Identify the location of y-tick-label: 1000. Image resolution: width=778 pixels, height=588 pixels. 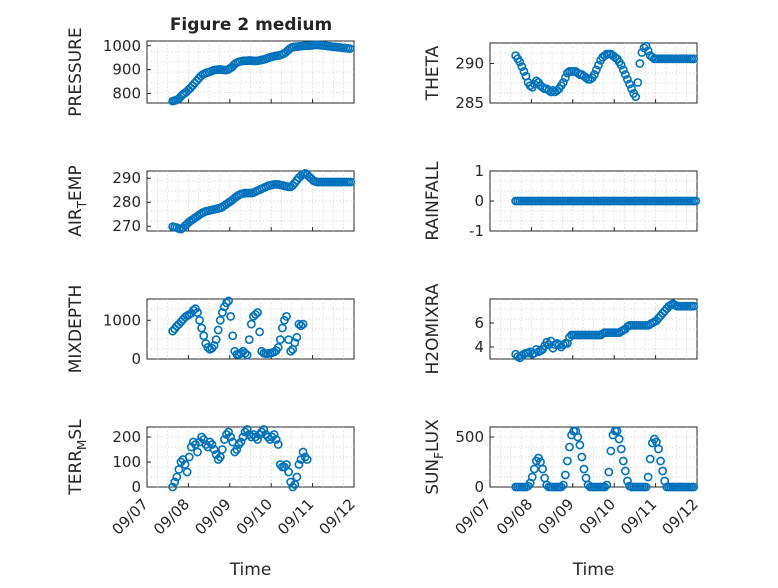
(122, 320).